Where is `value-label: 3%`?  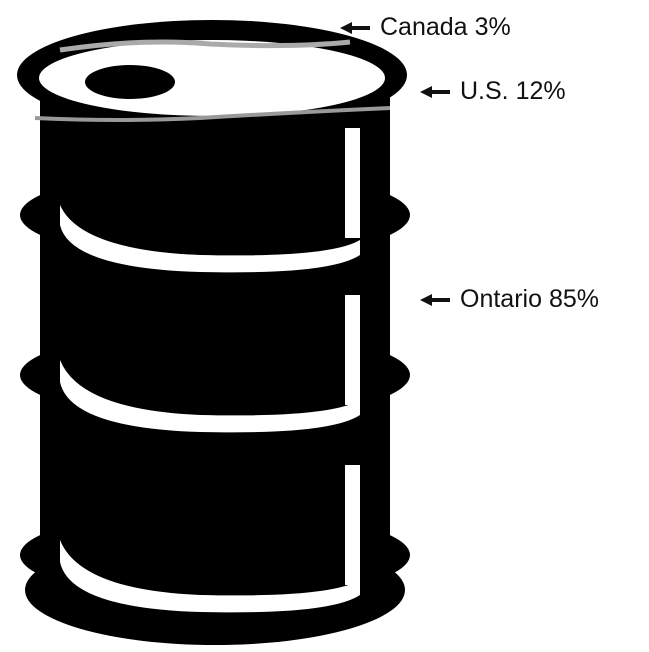
value-label: 3% is located at coordinates (493, 27).